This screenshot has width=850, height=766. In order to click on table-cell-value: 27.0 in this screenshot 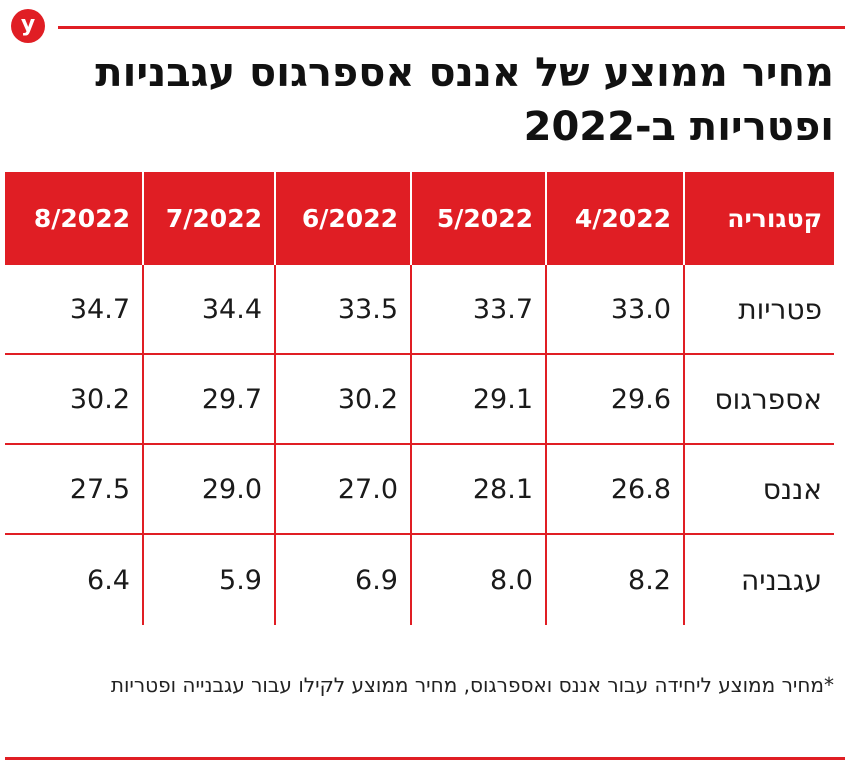, I will do `click(342, 489)`.